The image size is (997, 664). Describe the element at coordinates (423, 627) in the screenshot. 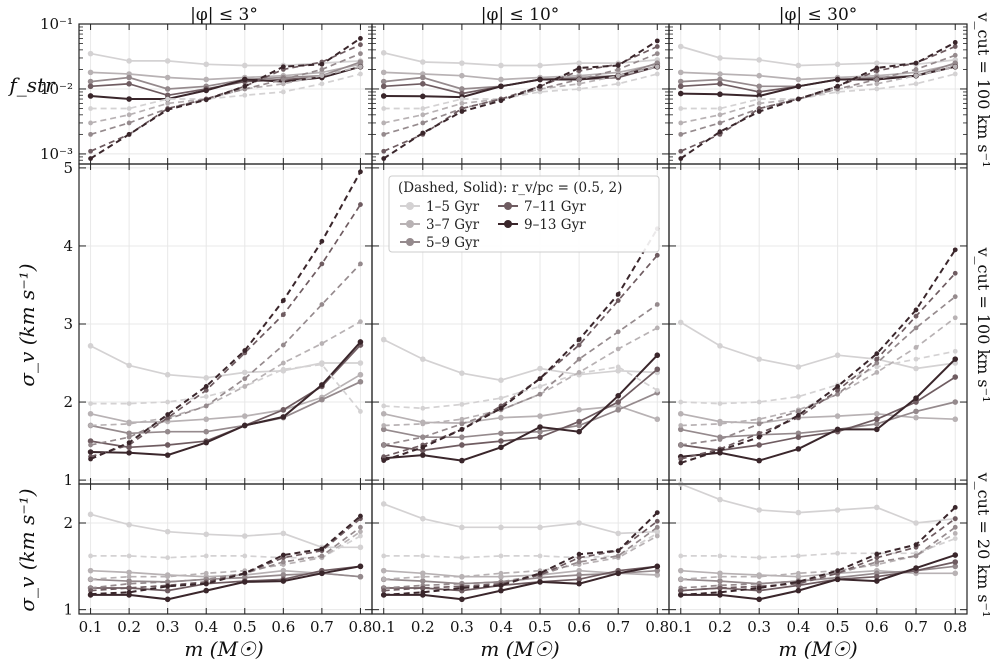

I see `x-tick-label: 0.2` at that location.